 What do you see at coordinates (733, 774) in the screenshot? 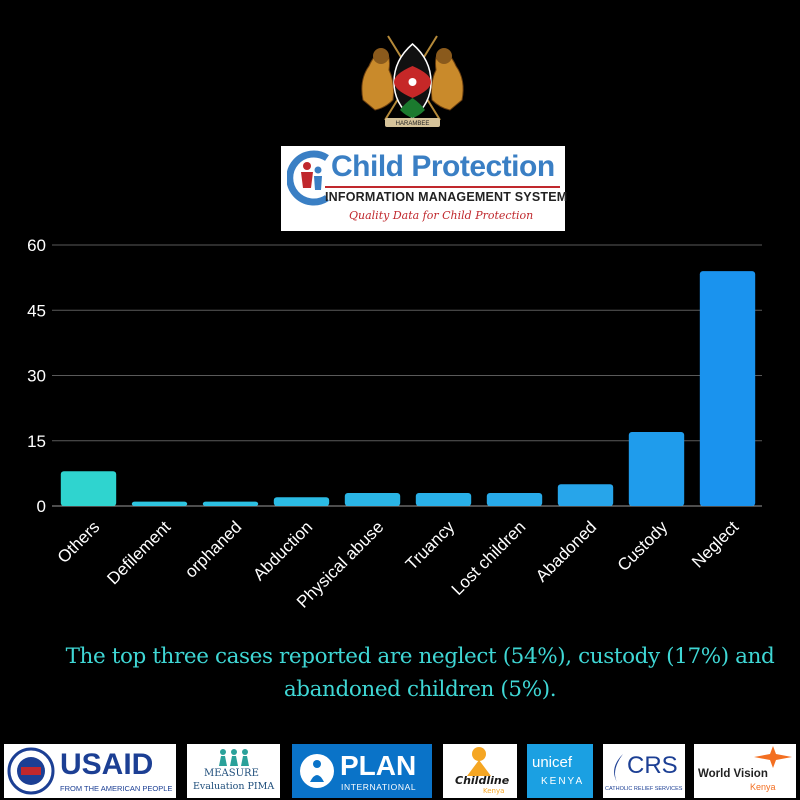
I see `world-vision-name: World Vision` at bounding box center [733, 774].